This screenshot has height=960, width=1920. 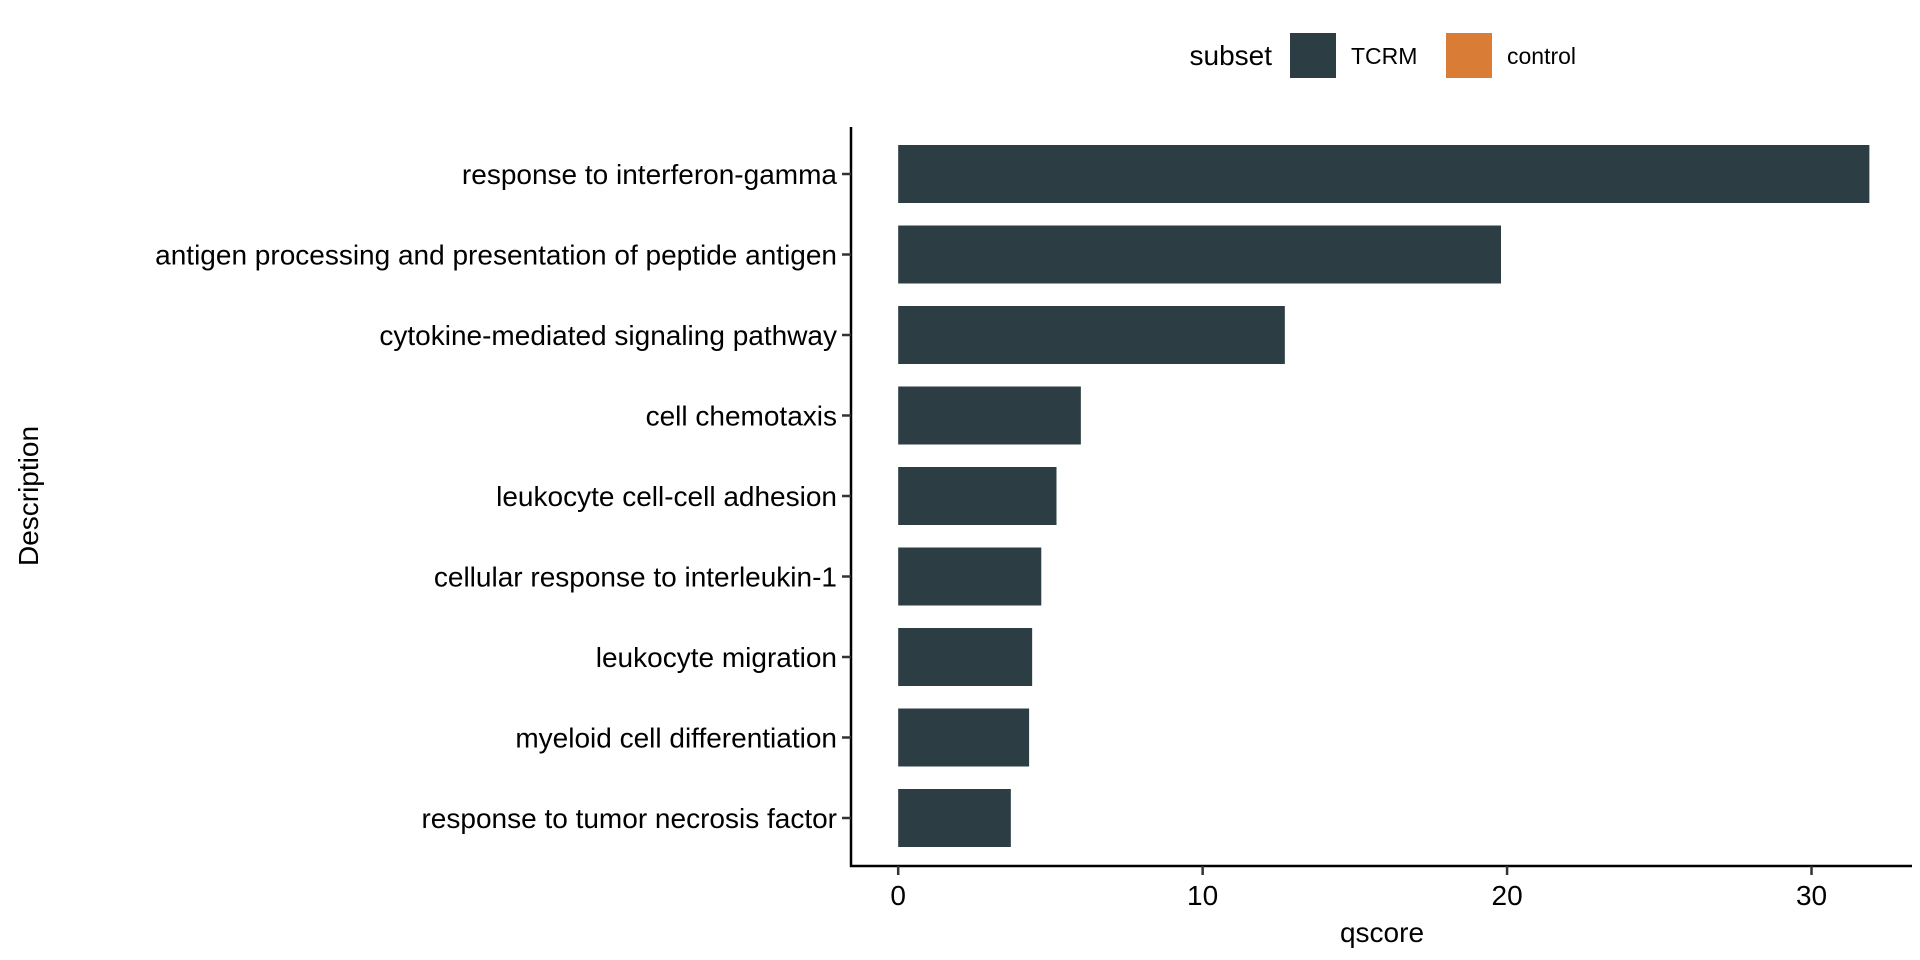 I want to click on legend-swatch-tcrm, so click(x=1313, y=55).